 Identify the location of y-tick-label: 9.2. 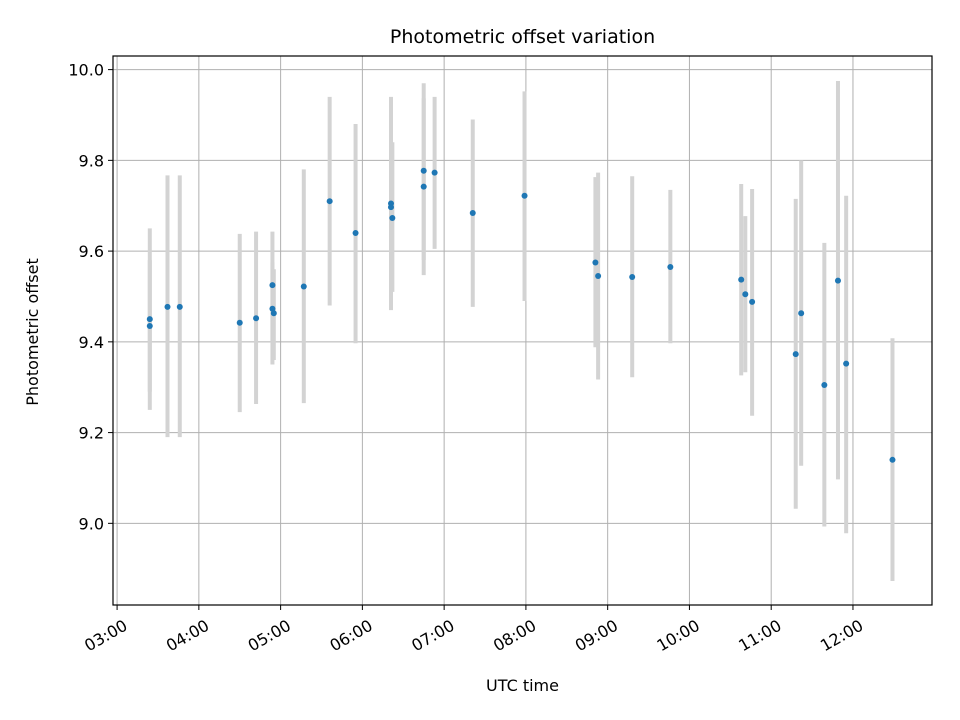
(91, 433).